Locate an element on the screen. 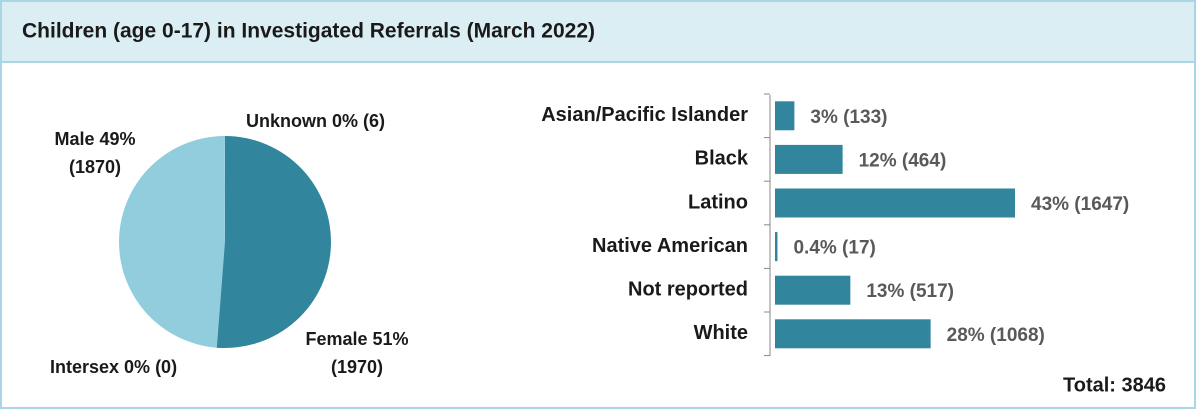  category-label: Latino is located at coordinates (718, 202).